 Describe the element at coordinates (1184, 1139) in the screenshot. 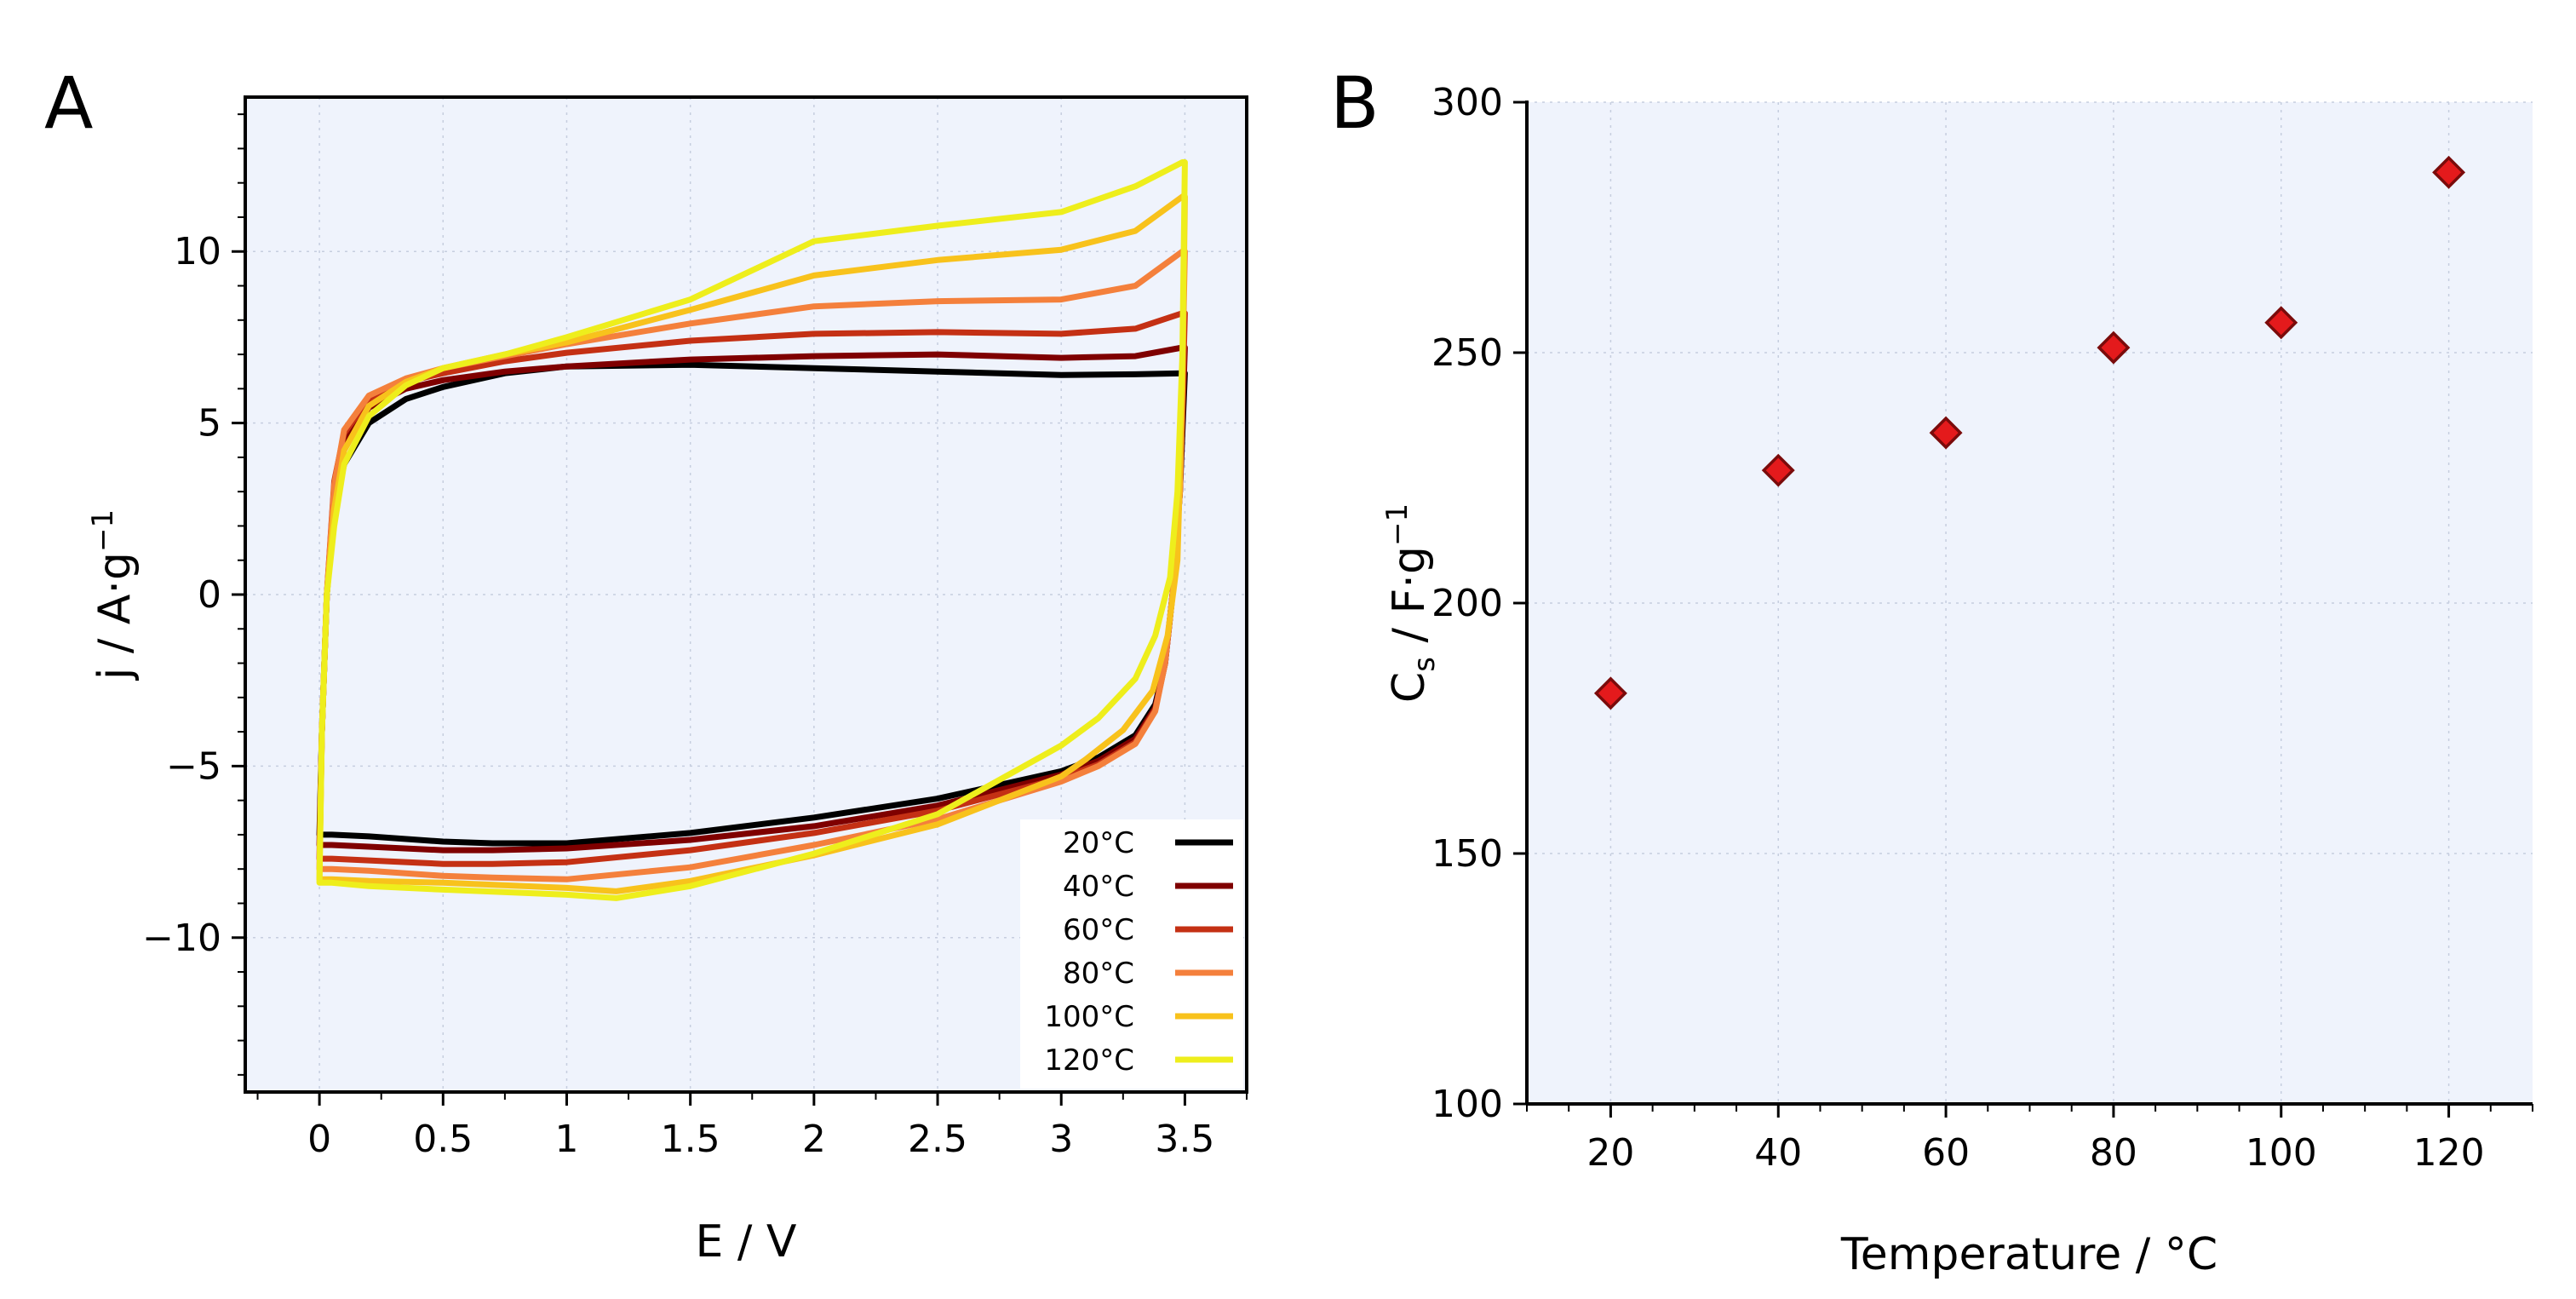

I see `panel-a-x-tick-label: 3.5` at that location.